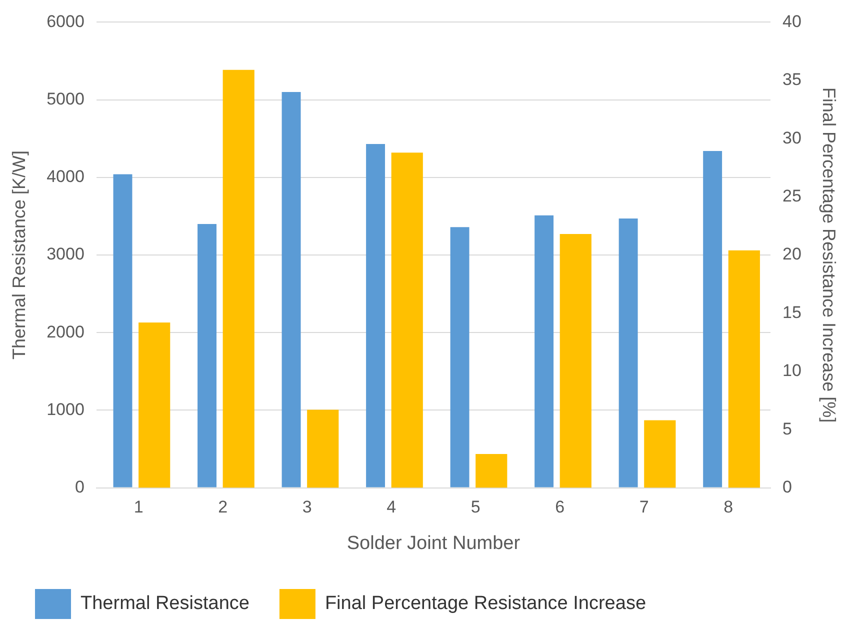  Describe the element at coordinates (644, 507) in the screenshot. I see `x-tick-label: 7` at that location.